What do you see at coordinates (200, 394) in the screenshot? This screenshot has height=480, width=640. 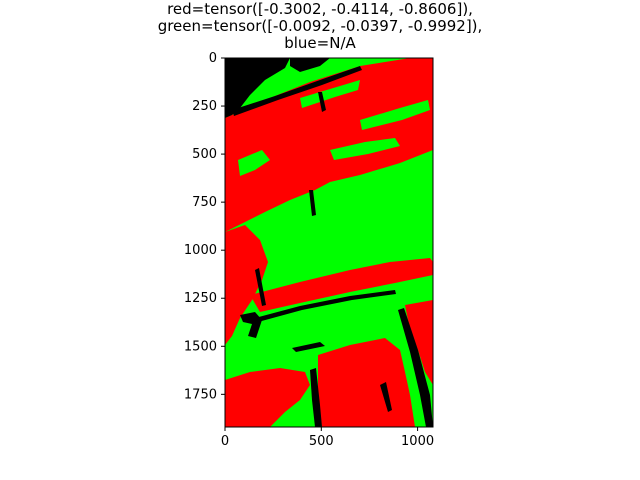 I see `y-tick-label-7: 1750` at bounding box center [200, 394].